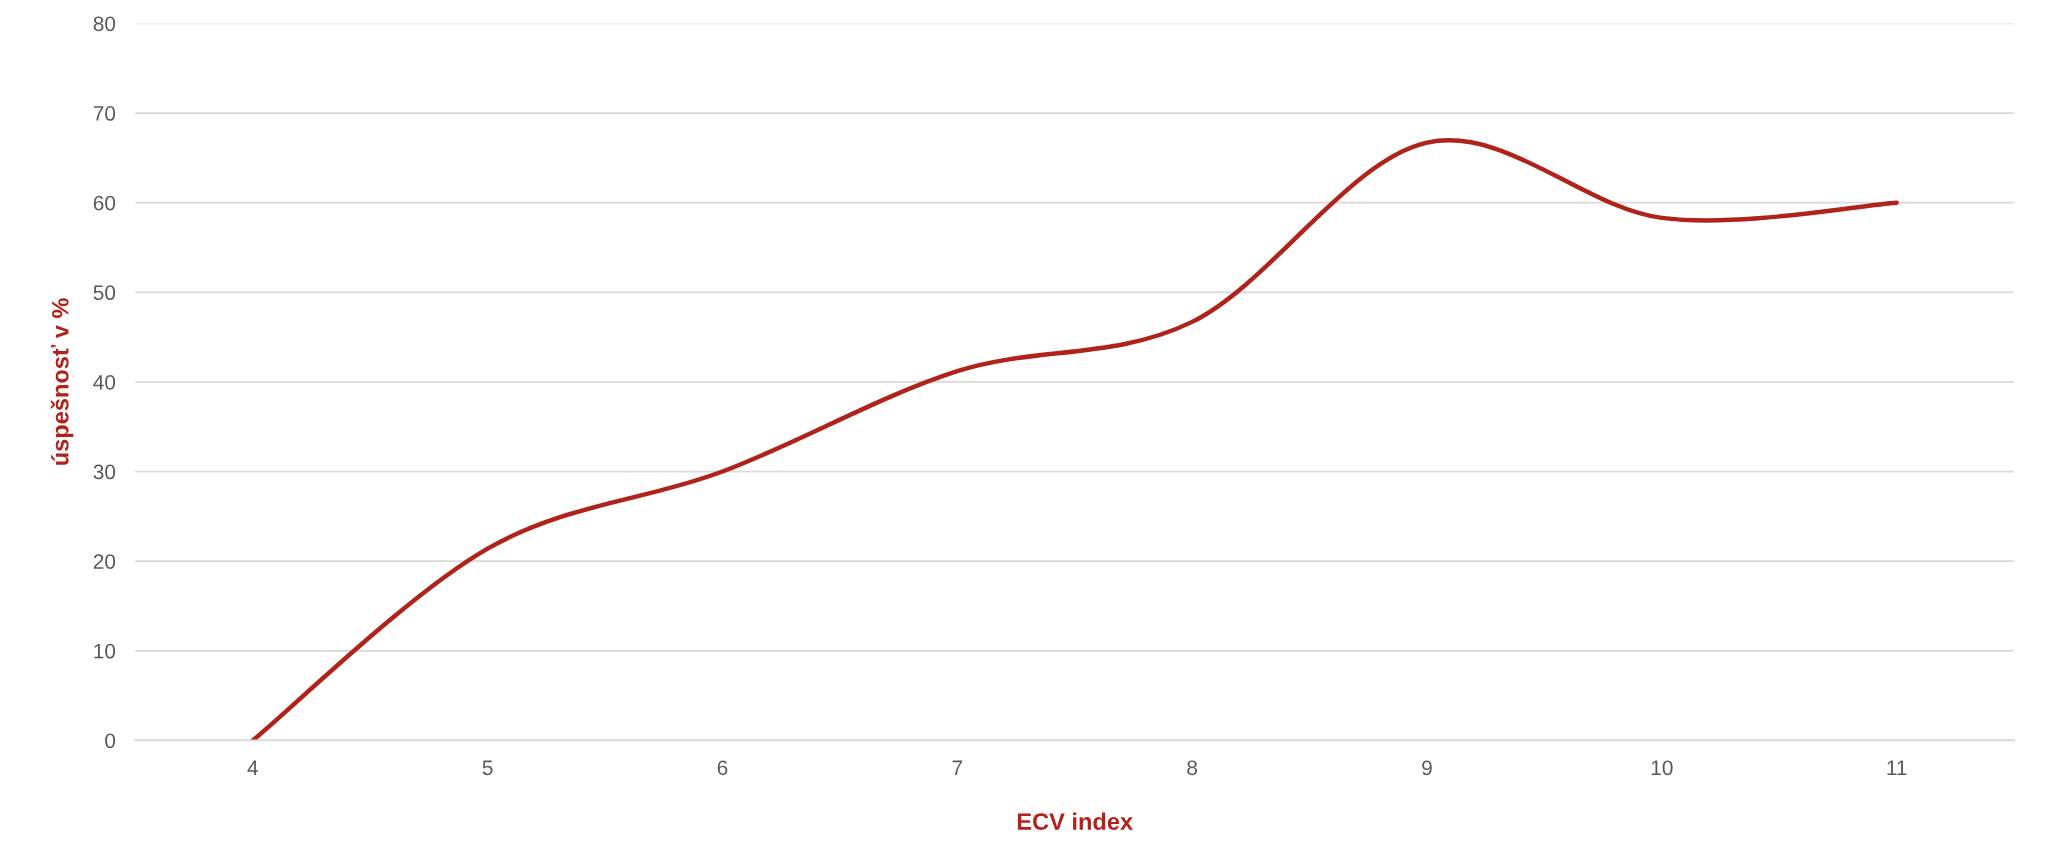  I want to click on y-tick-label: 30, so click(104, 472).